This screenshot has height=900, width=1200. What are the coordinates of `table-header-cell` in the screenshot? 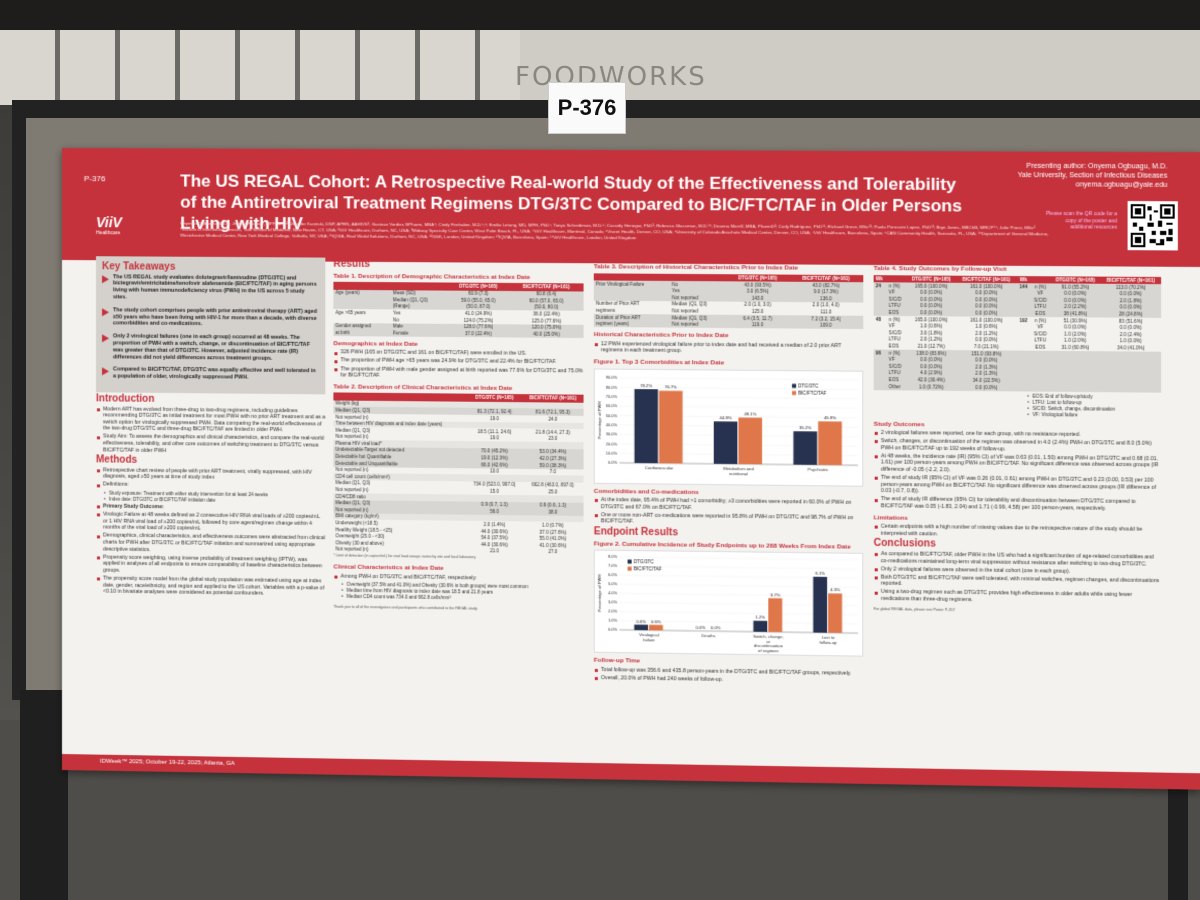 It's located at (897, 279).